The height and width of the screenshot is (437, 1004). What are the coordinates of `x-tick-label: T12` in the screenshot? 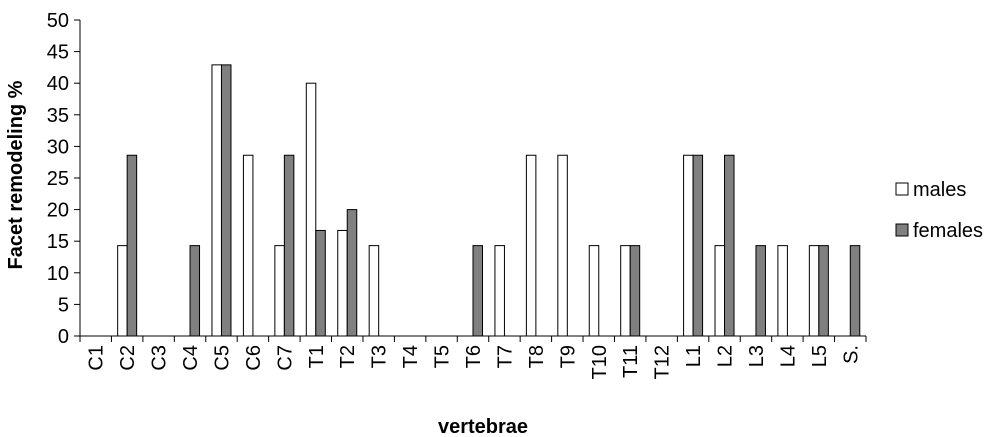 It's located at (663, 362).